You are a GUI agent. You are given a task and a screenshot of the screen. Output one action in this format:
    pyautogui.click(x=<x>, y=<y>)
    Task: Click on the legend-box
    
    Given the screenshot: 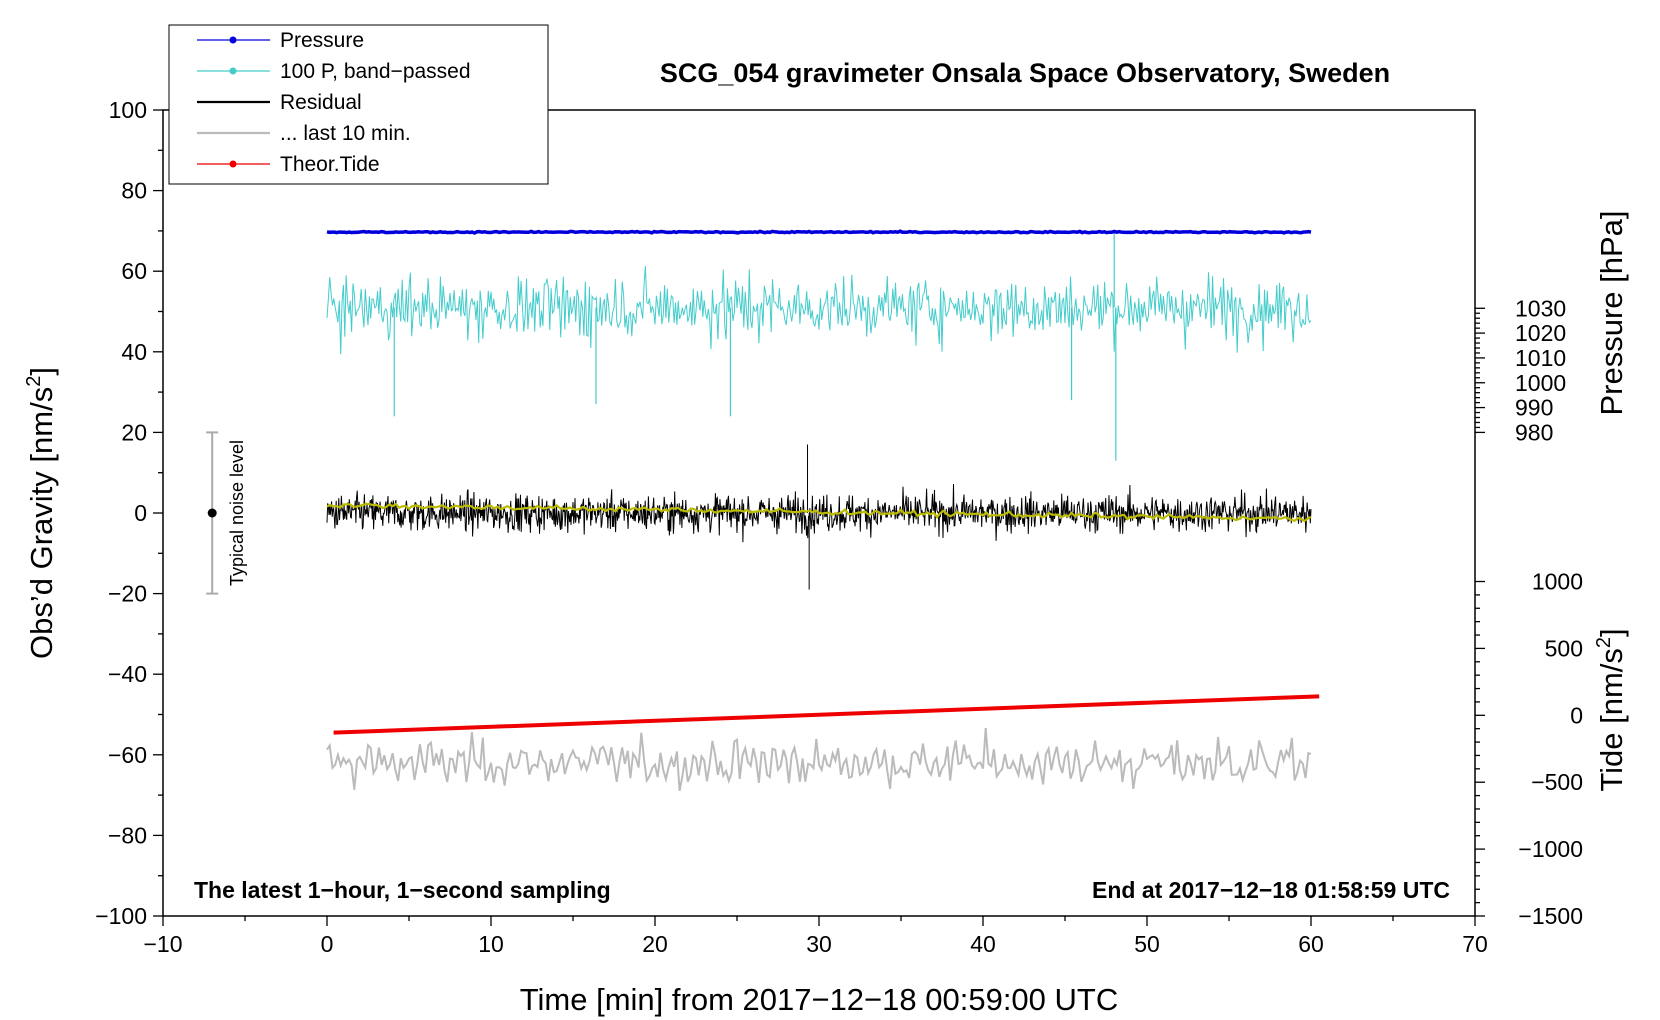 What is the action you would take?
    pyautogui.click(x=358, y=104)
    